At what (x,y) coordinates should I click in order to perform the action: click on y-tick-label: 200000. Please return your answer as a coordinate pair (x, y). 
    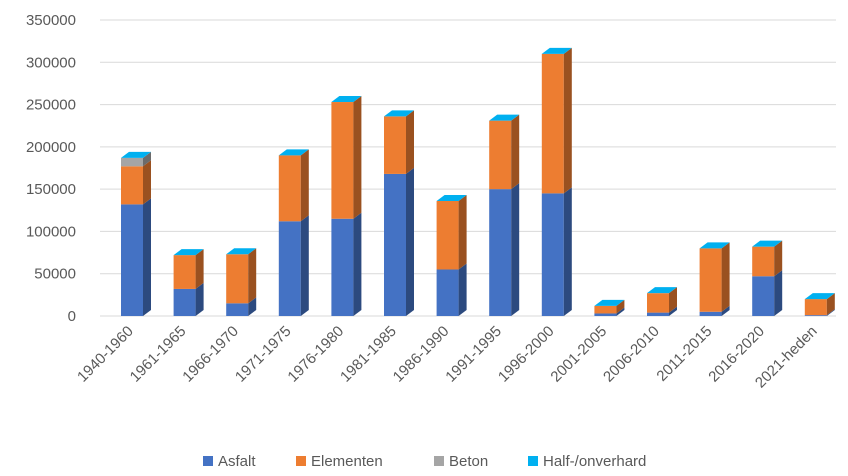
    Looking at the image, I should click on (51, 147).